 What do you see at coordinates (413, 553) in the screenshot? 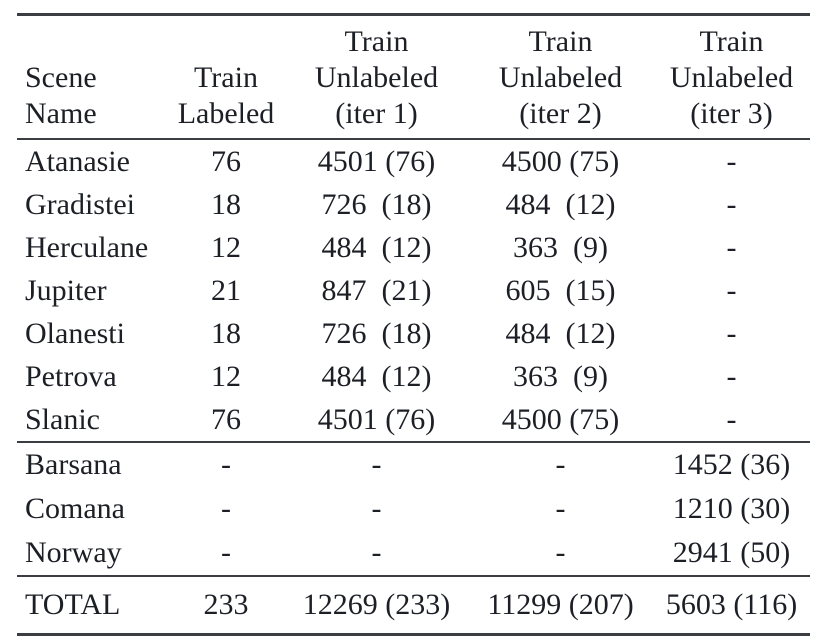
I see `table-row: Norway - - - 2941 (50)` at bounding box center [413, 553].